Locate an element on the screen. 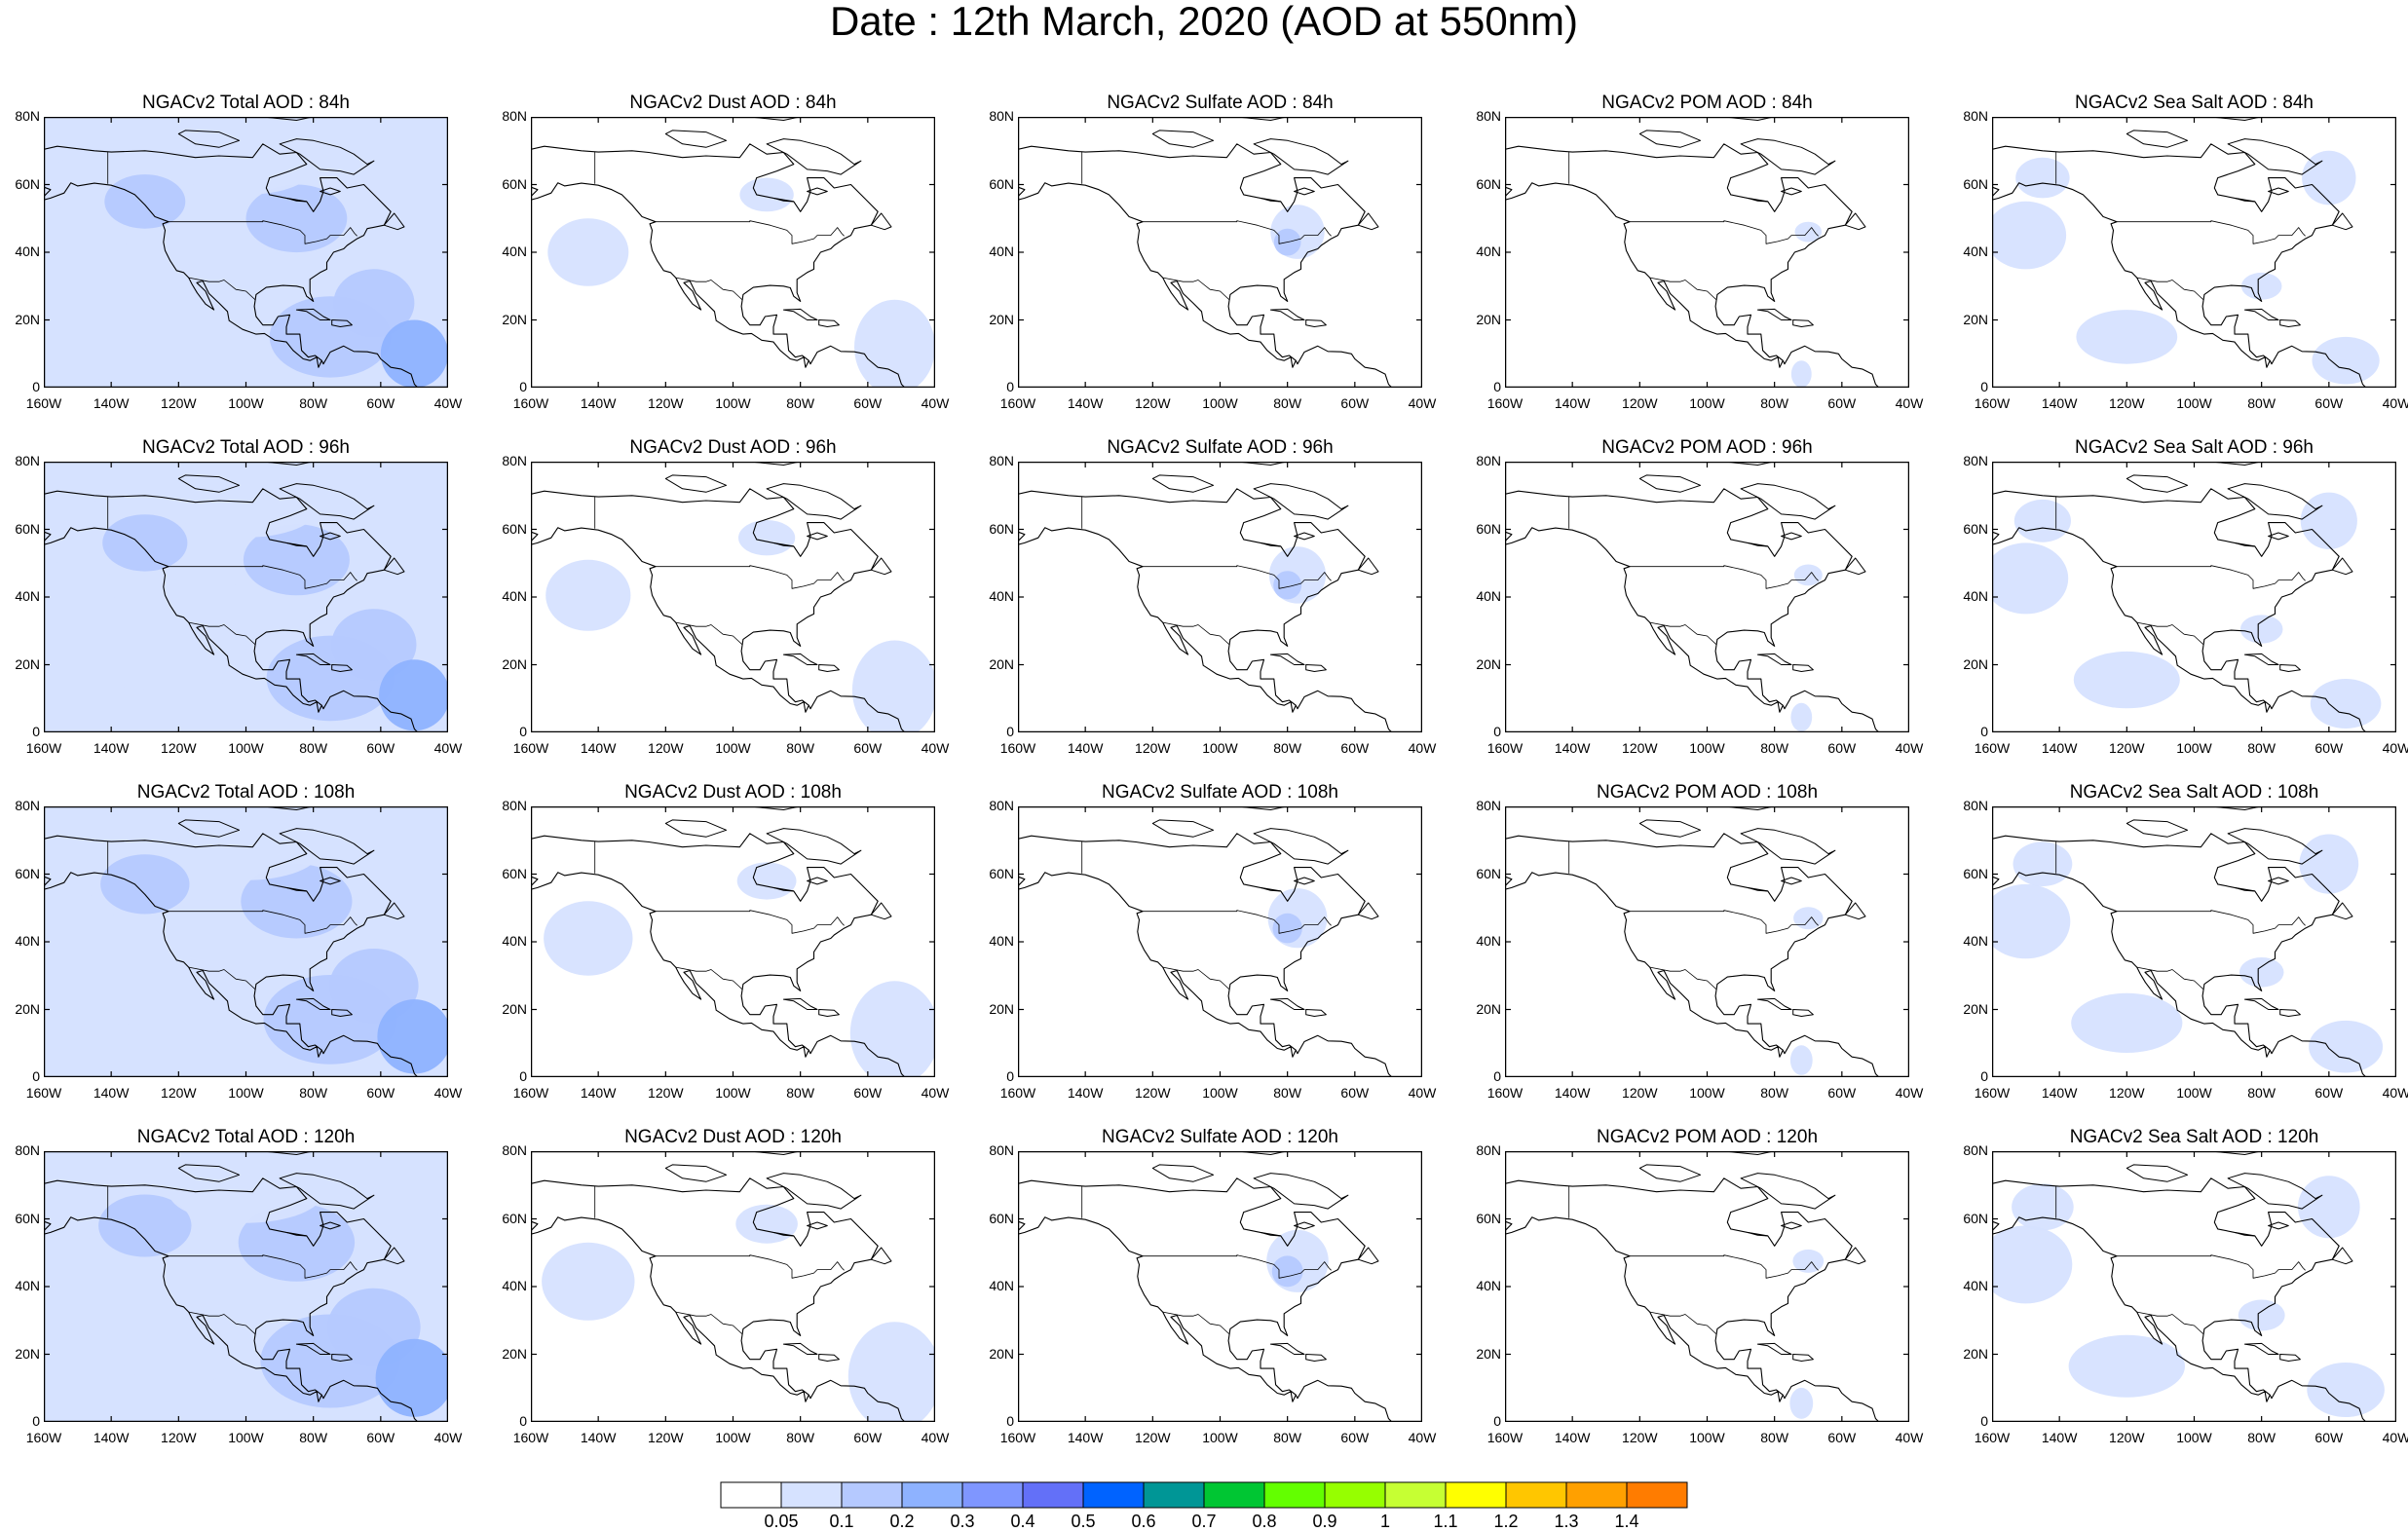  panel-title: NGACv2 Dust AOD : 108h is located at coordinates (733, 793).